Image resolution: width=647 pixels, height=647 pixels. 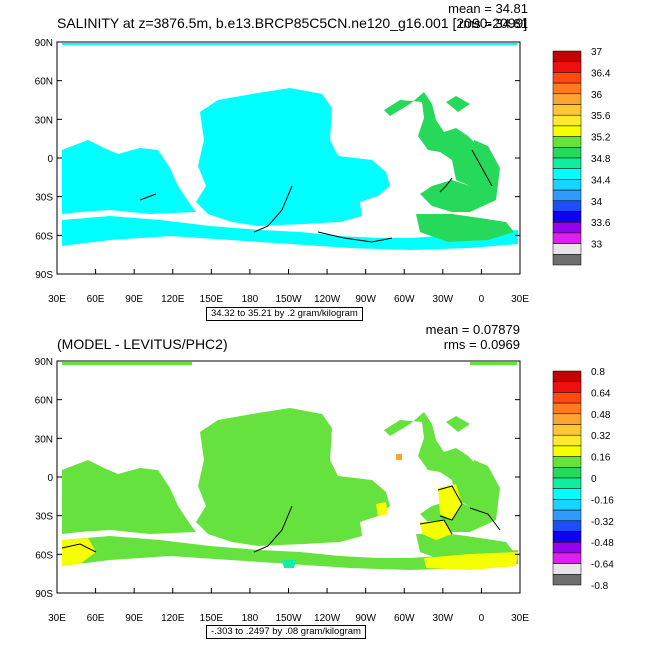 I want to click on panel-1-x-tick-label: 90E, so click(x=134, y=299).